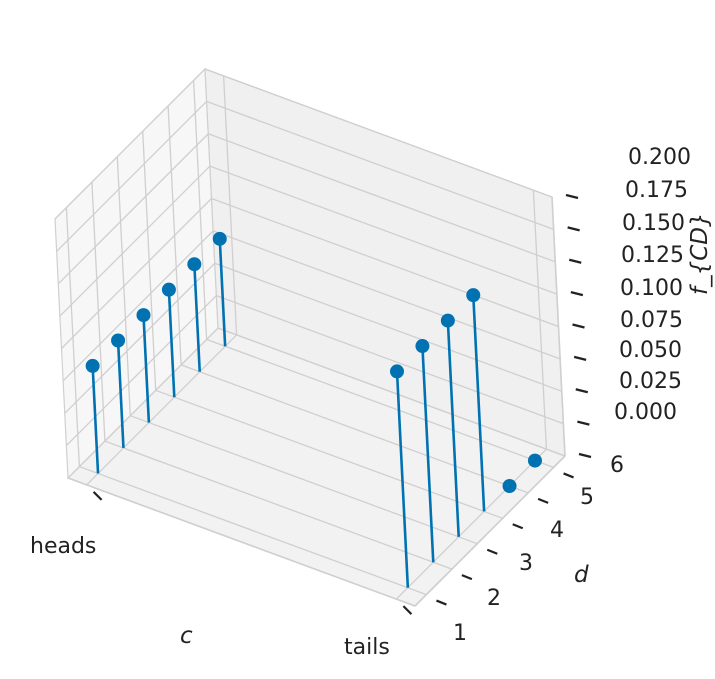 This screenshot has height=679, width=715. I want to click on y-tick-label-4: 4, so click(557, 530).